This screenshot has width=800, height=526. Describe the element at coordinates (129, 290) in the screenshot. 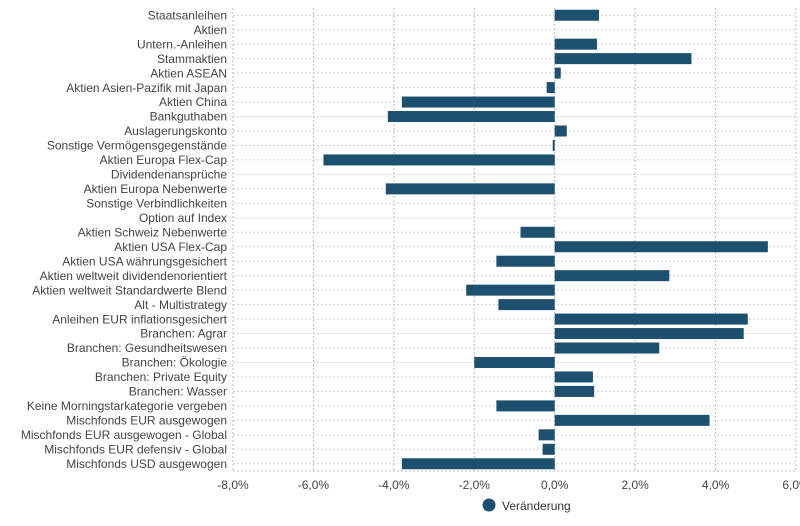

I see `category-label: Aktien weltweit Standardwerte Blend` at that location.